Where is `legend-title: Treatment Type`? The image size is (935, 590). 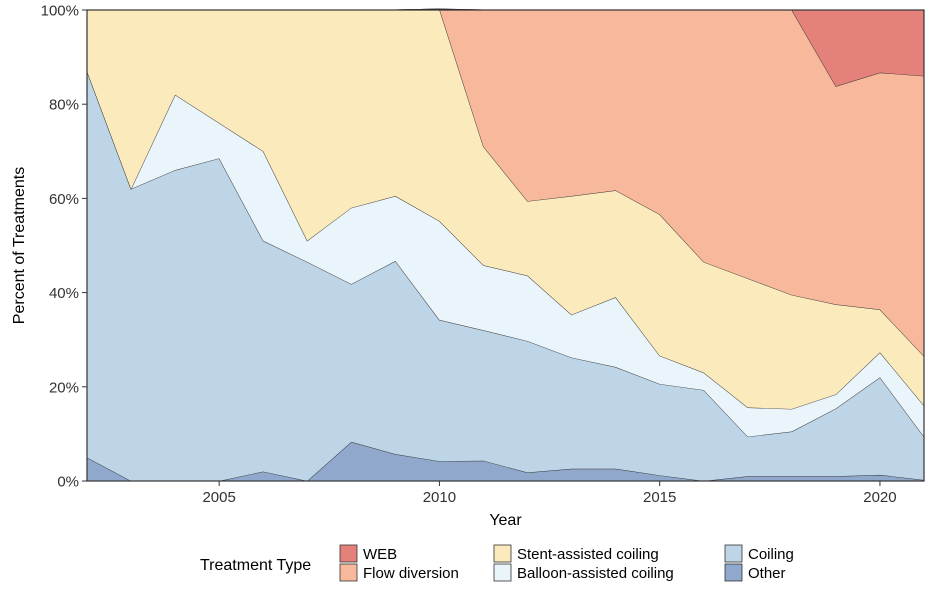 legend-title: Treatment Type is located at coordinates (255, 565).